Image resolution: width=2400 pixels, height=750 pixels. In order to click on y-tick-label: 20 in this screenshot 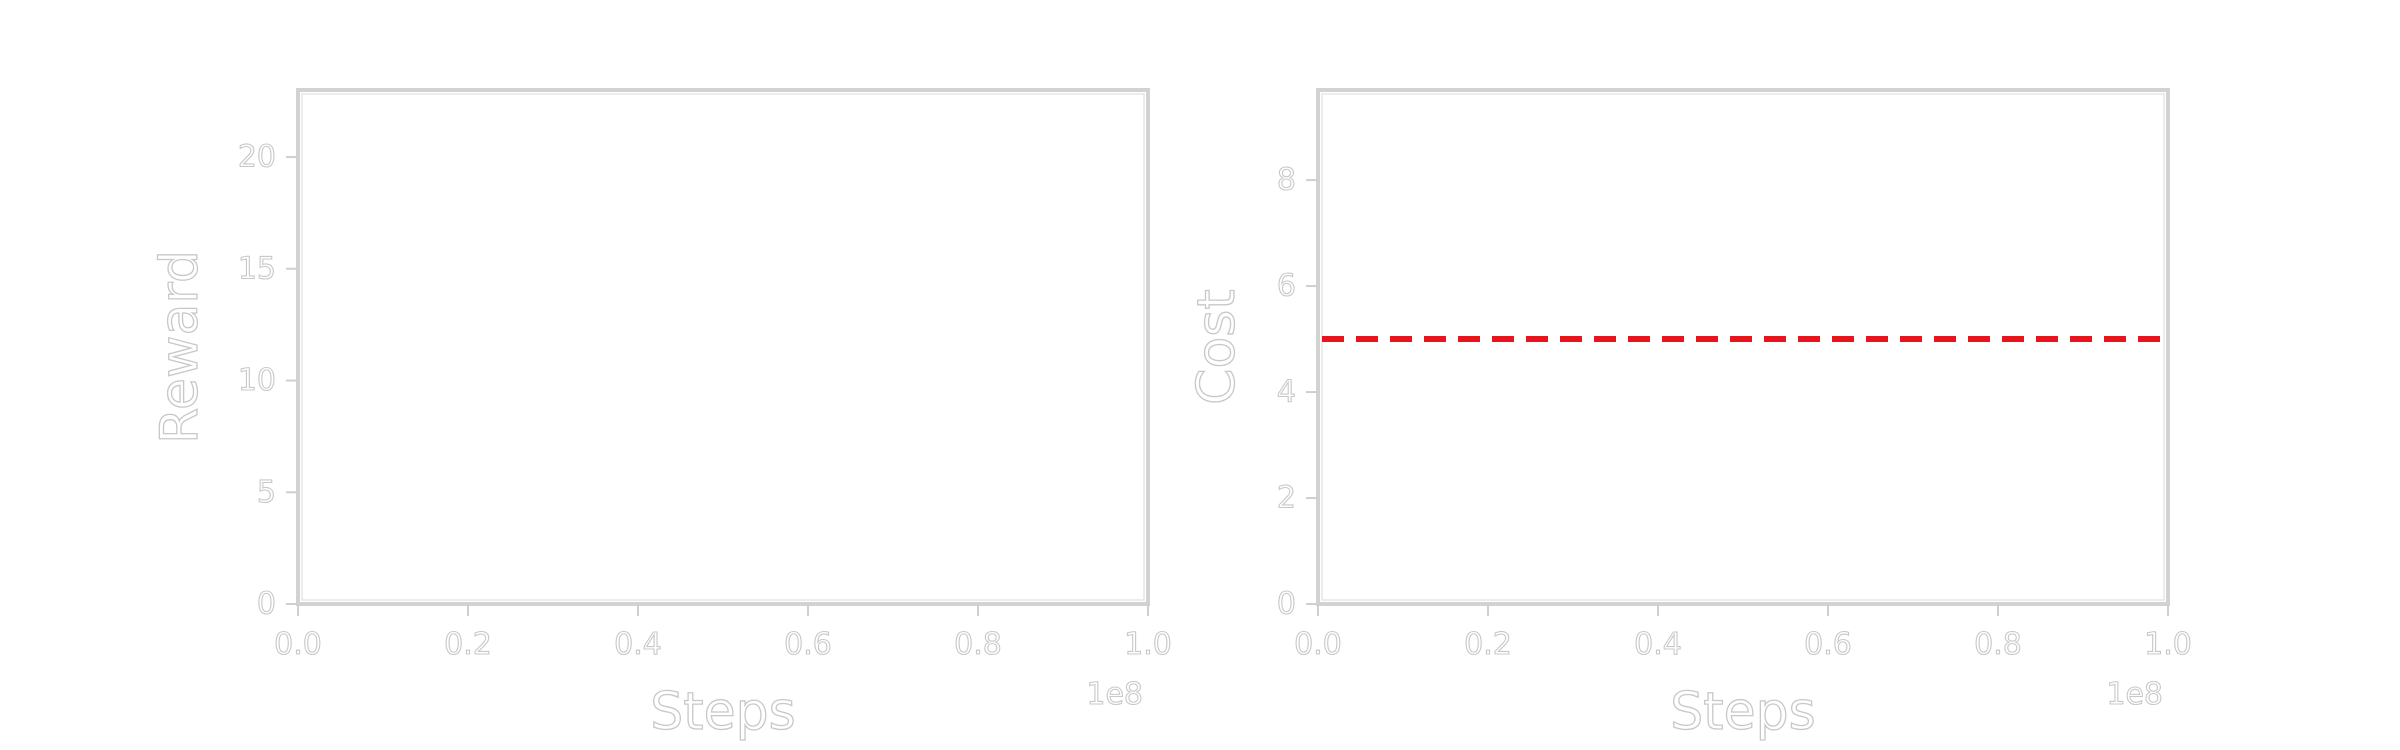, I will do `click(257, 157)`.